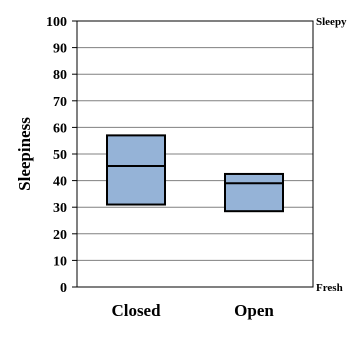 The width and height of the screenshot is (353, 349). I want to click on box-closed, so click(136, 170).